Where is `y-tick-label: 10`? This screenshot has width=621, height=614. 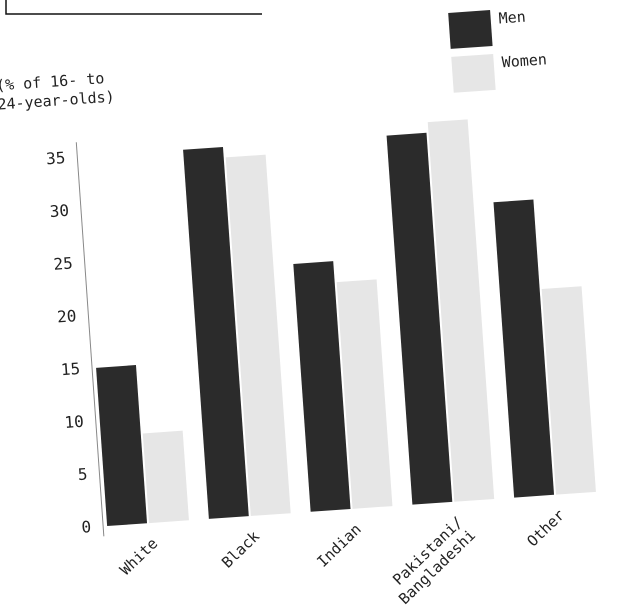
y-tick-label: 10 is located at coordinates (74, 422).